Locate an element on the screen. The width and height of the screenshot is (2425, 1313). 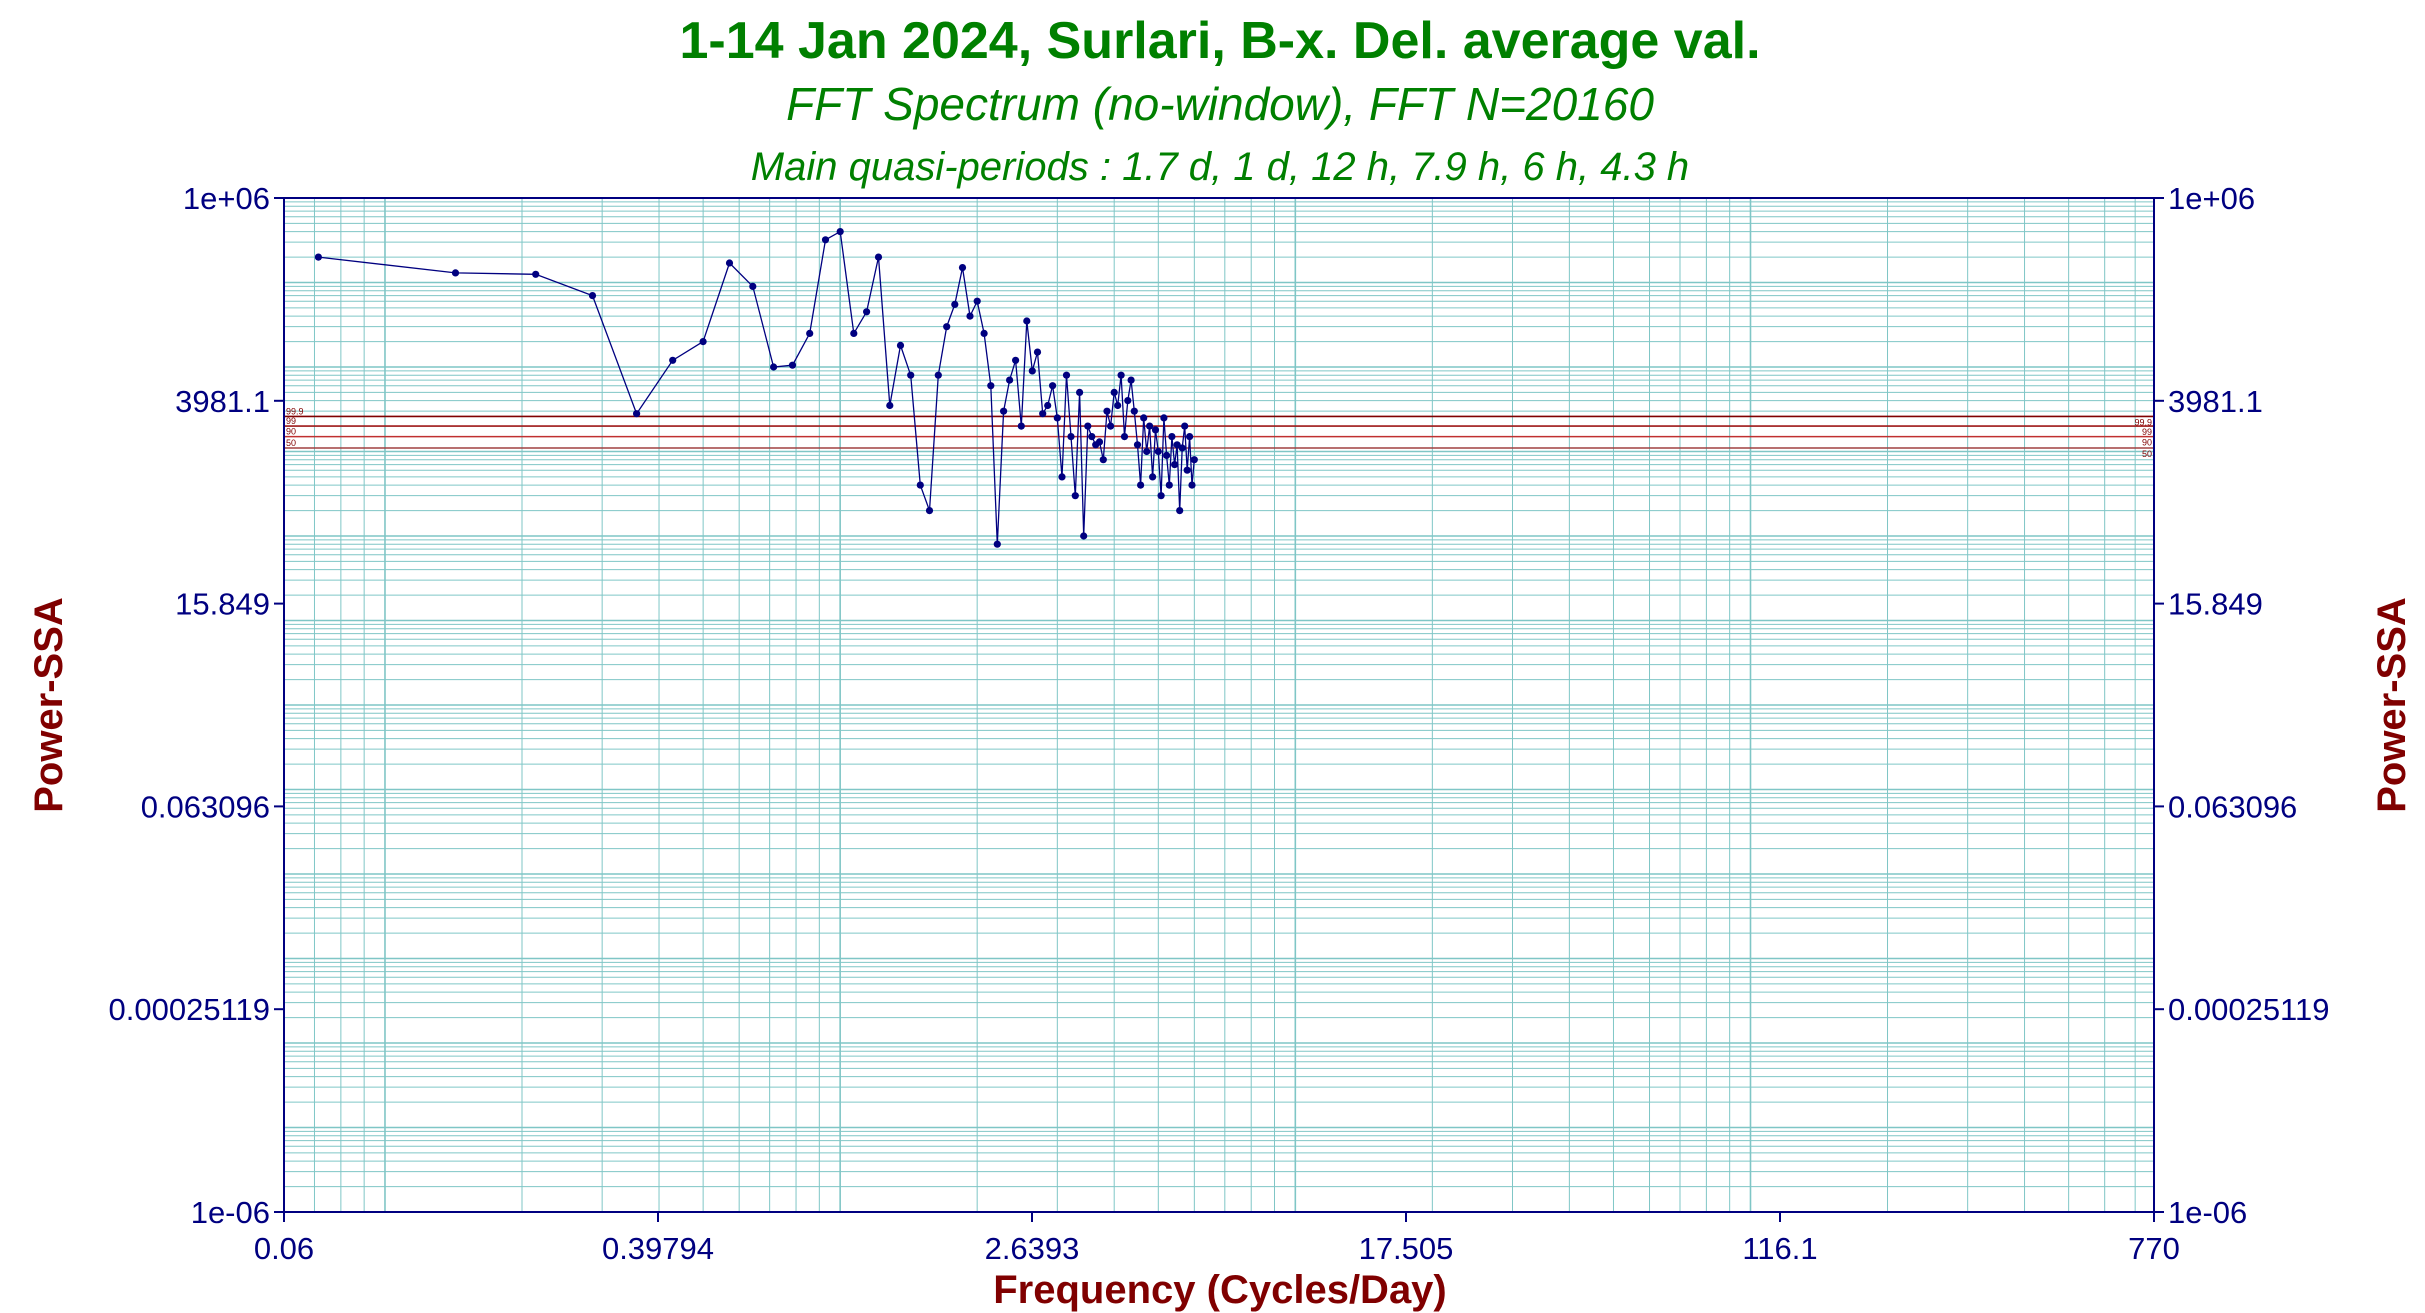
y-axis-label-right: Power-SSA is located at coordinates (2392, 705).